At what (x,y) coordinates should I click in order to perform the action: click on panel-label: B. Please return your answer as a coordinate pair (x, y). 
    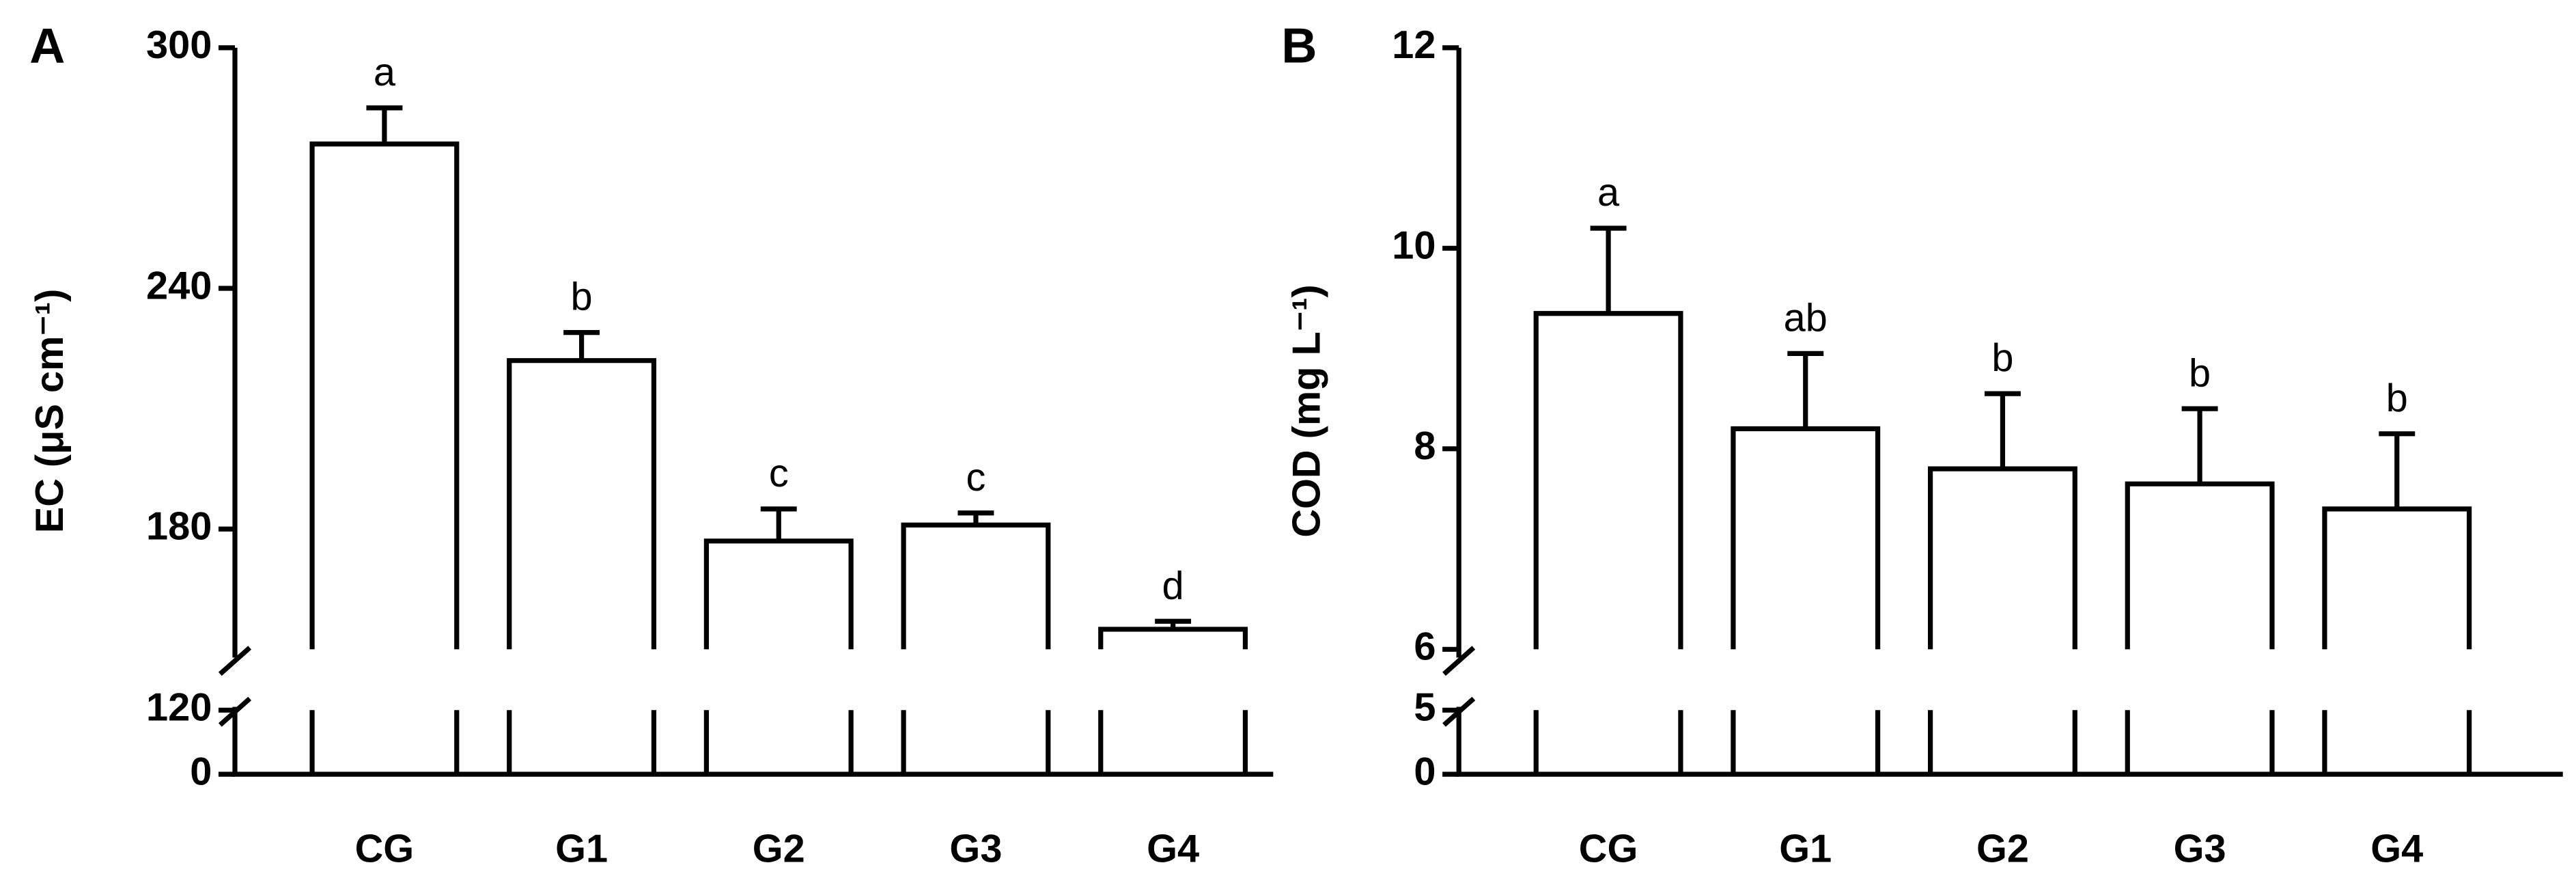
    Looking at the image, I should click on (1299, 45).